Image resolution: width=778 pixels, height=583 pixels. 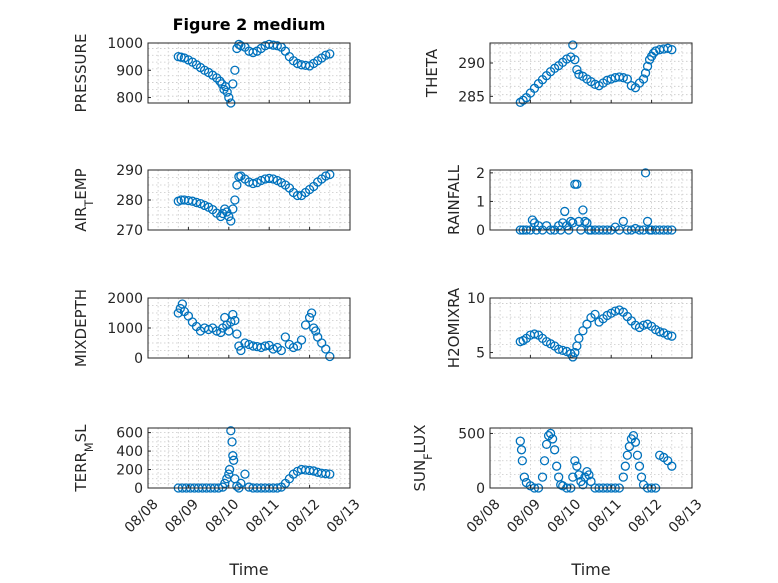 What do you see at coordinates (454, 199) in the screenshot?
I see `y-axis-label: RAINFALL` at bounding box center [454, 199].